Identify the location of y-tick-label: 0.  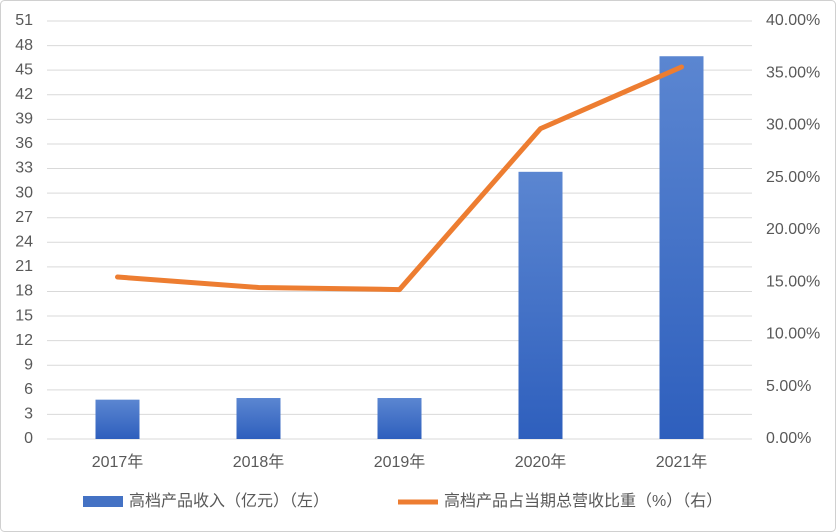
(28, 438).